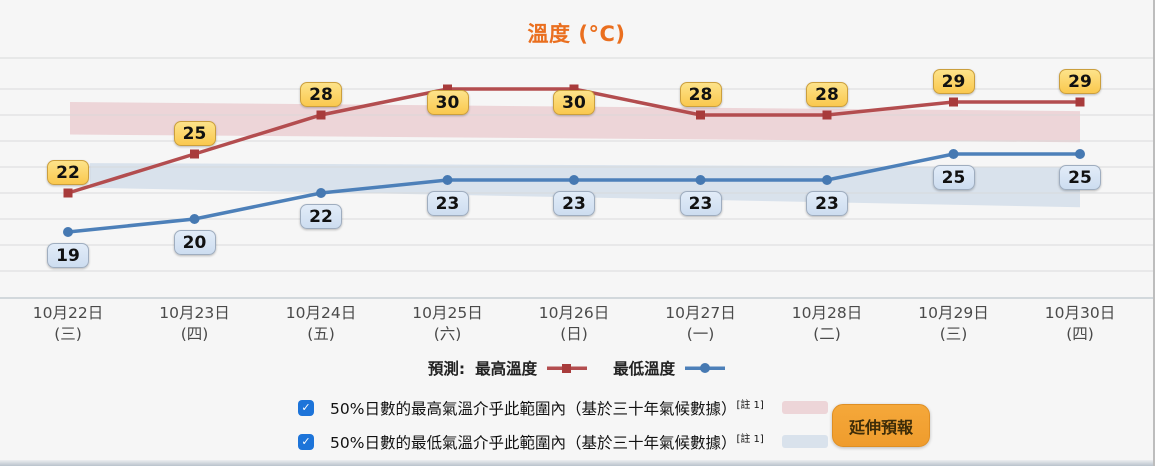 This screenshot has width=1155, height=466. Describe the element at coordinates (447, 323) in the screenshot. I see `x-axis-label: 10月25日 (六)` at that location.